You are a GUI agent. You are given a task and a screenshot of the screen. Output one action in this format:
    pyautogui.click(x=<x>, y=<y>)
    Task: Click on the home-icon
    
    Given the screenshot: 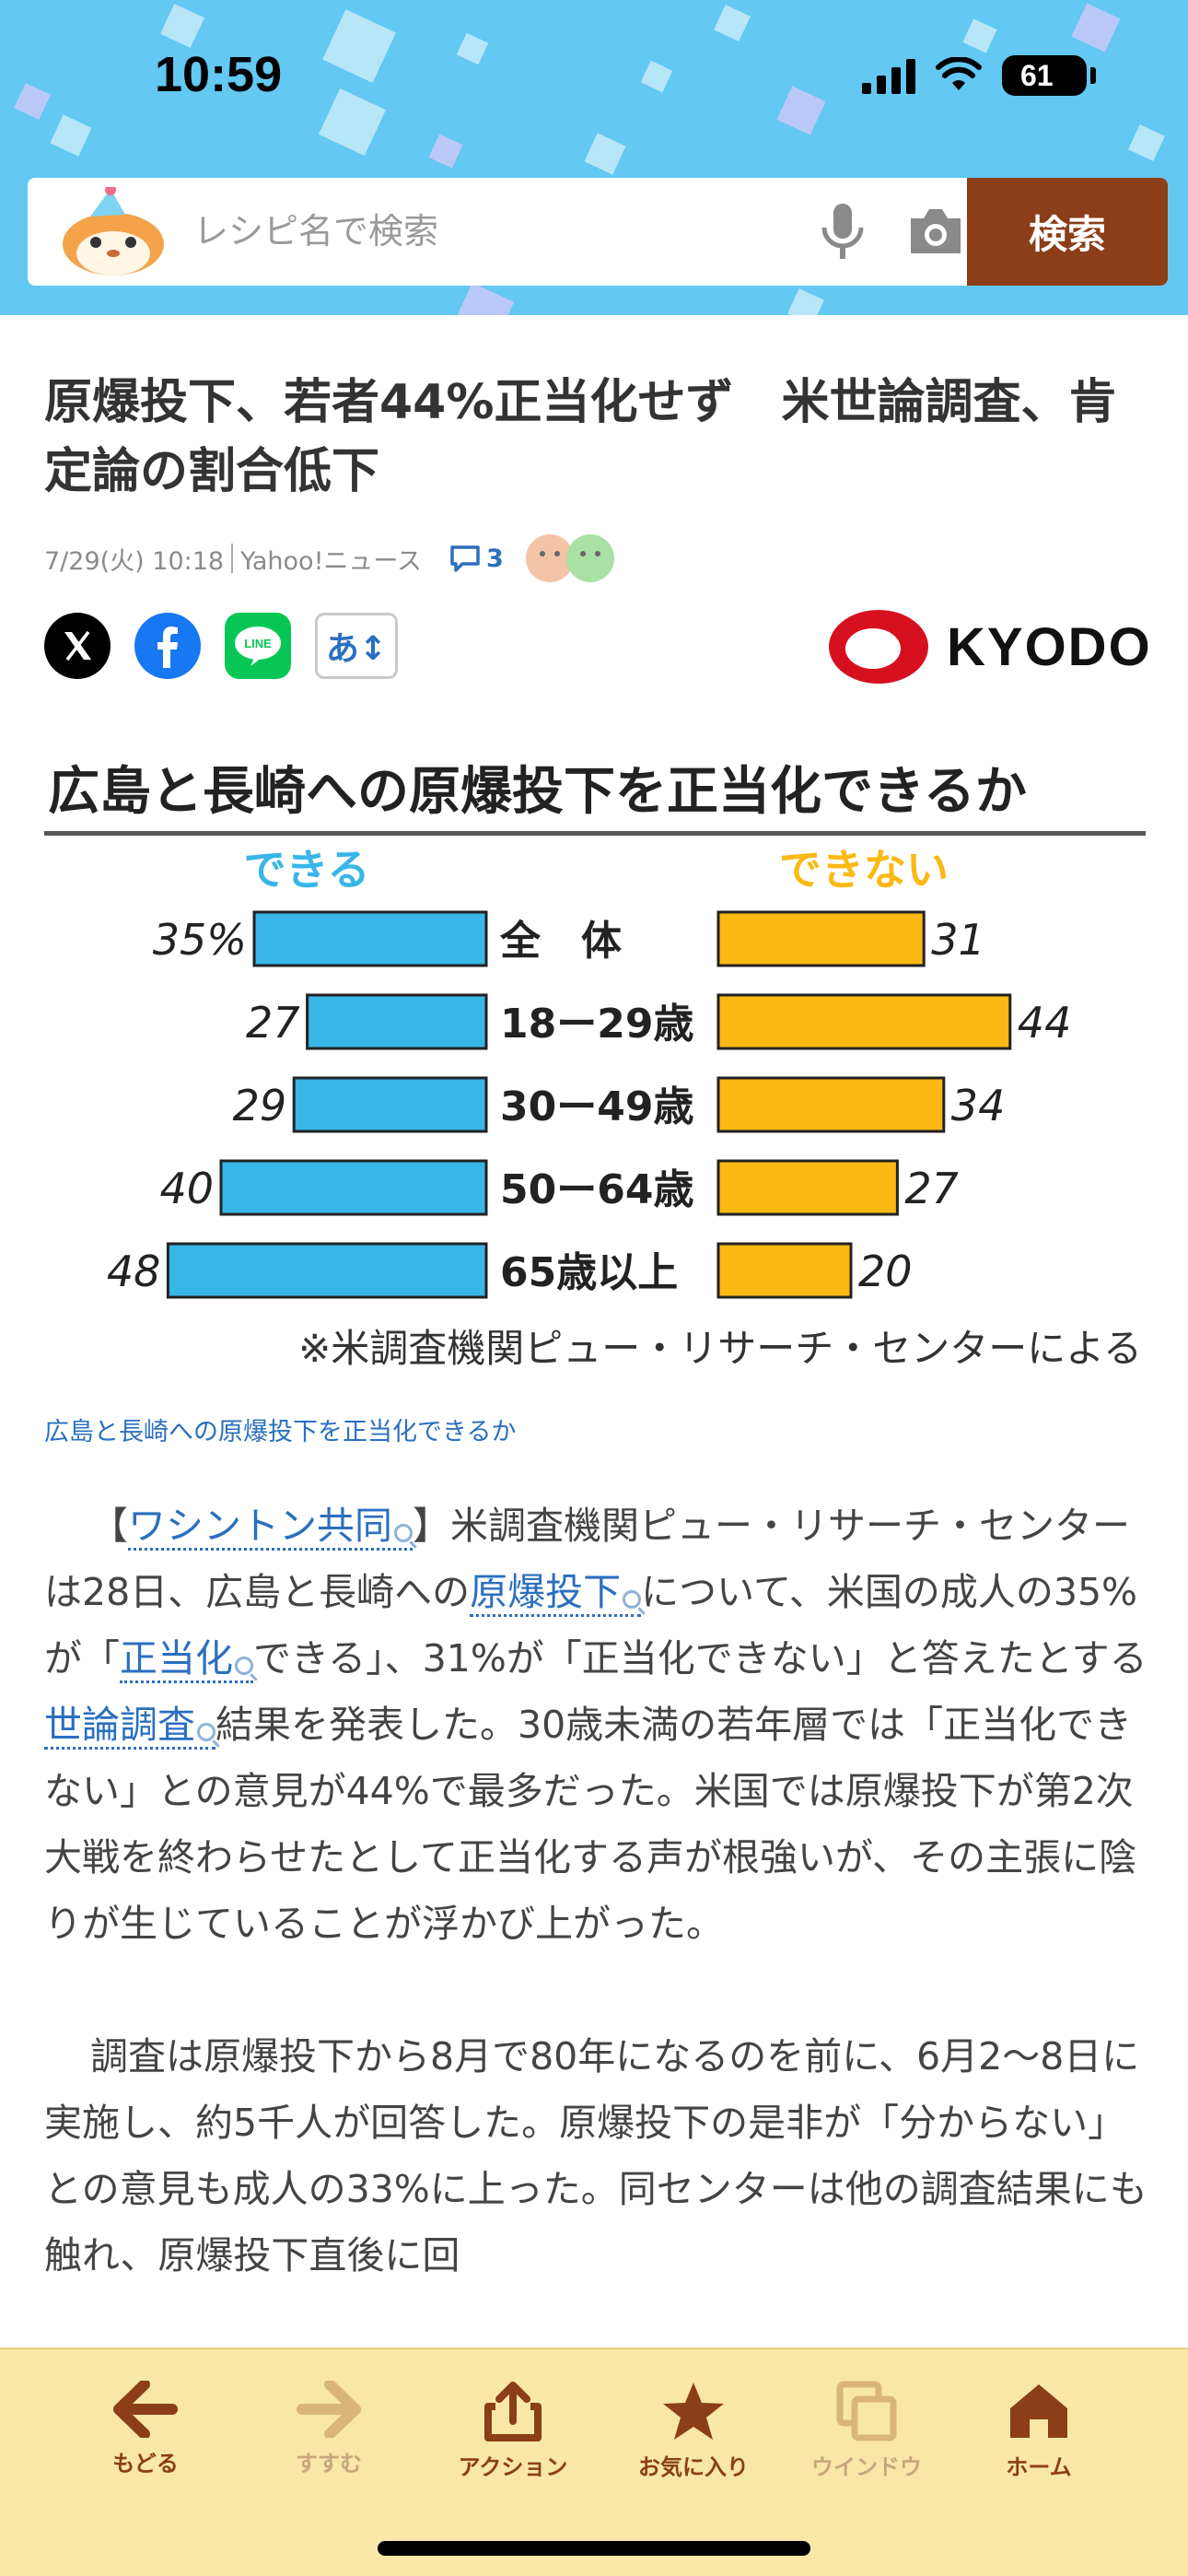 What is the action you would take?
    pyautogui.click(x=1038, y=2411)
    